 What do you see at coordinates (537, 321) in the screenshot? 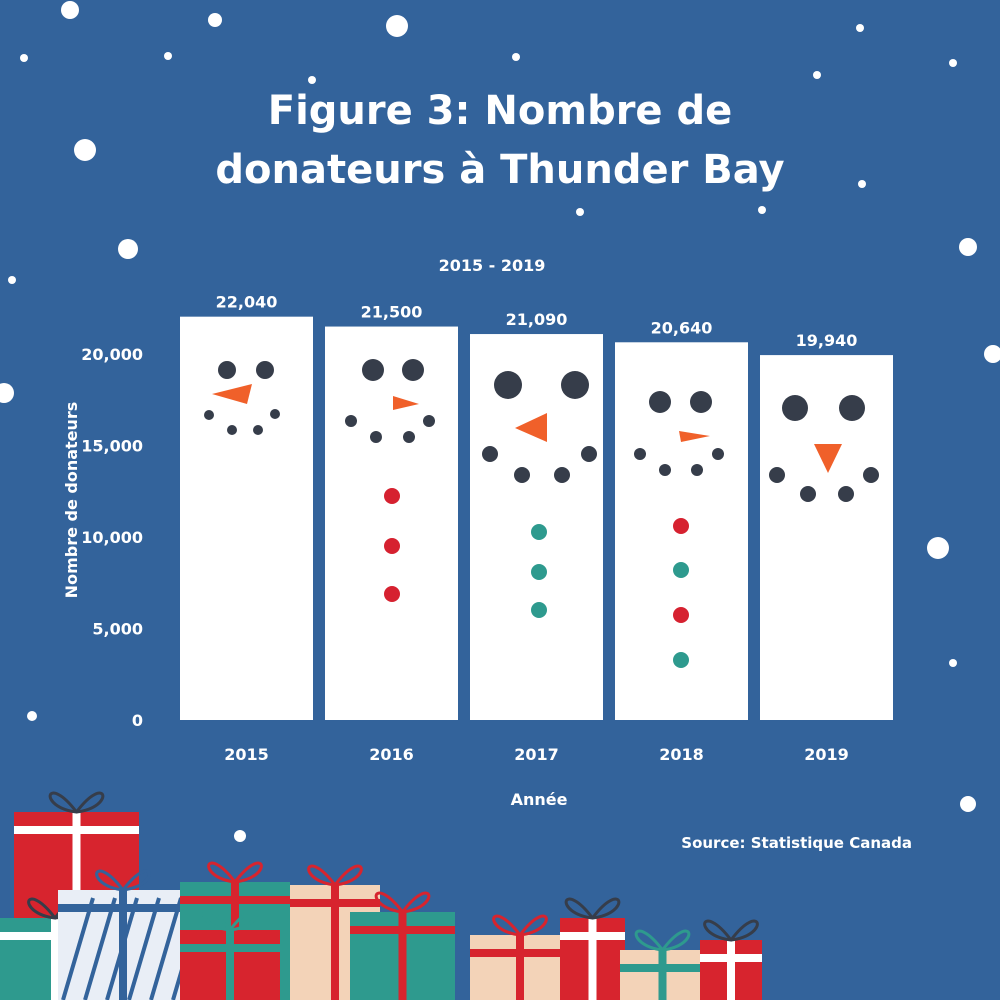
I see `value-labels: 22,040 21,500 21,090 20,640 19,940` at bounding box center [537, 321].